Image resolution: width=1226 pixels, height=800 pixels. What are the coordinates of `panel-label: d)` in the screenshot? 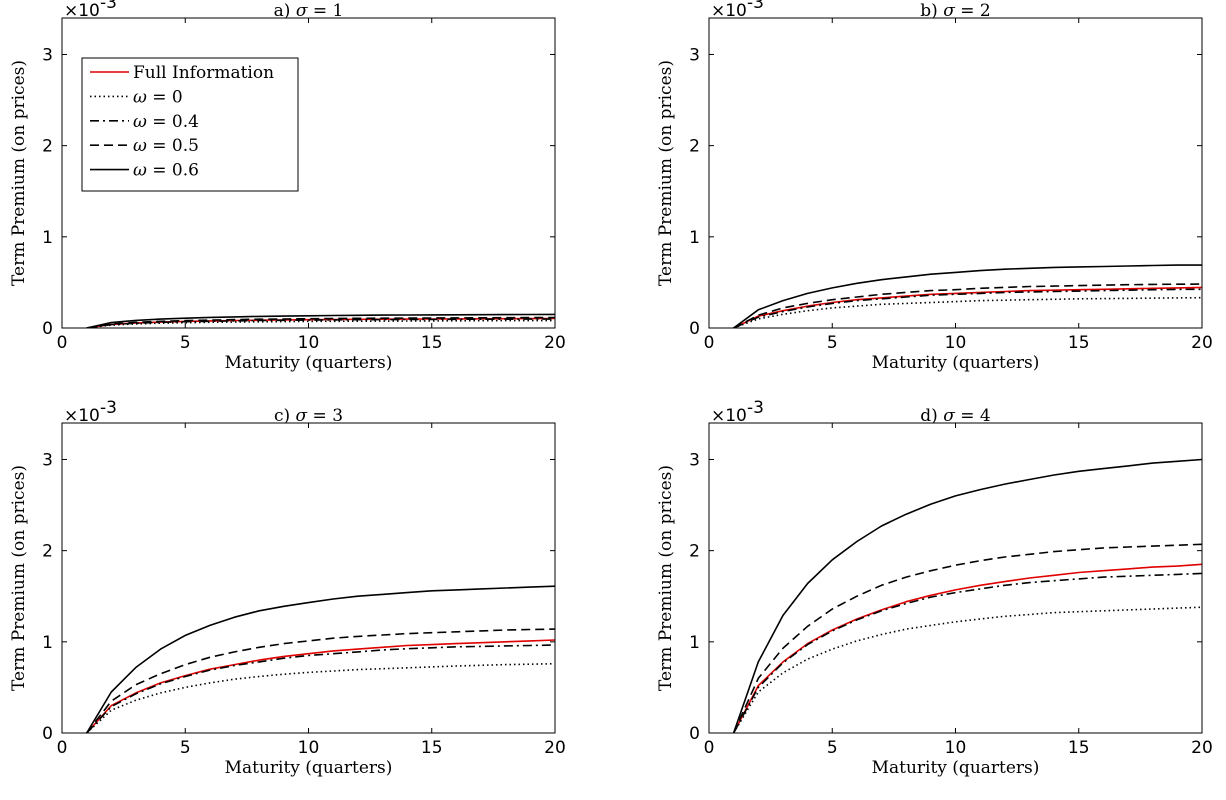 It's located at (931, 416).